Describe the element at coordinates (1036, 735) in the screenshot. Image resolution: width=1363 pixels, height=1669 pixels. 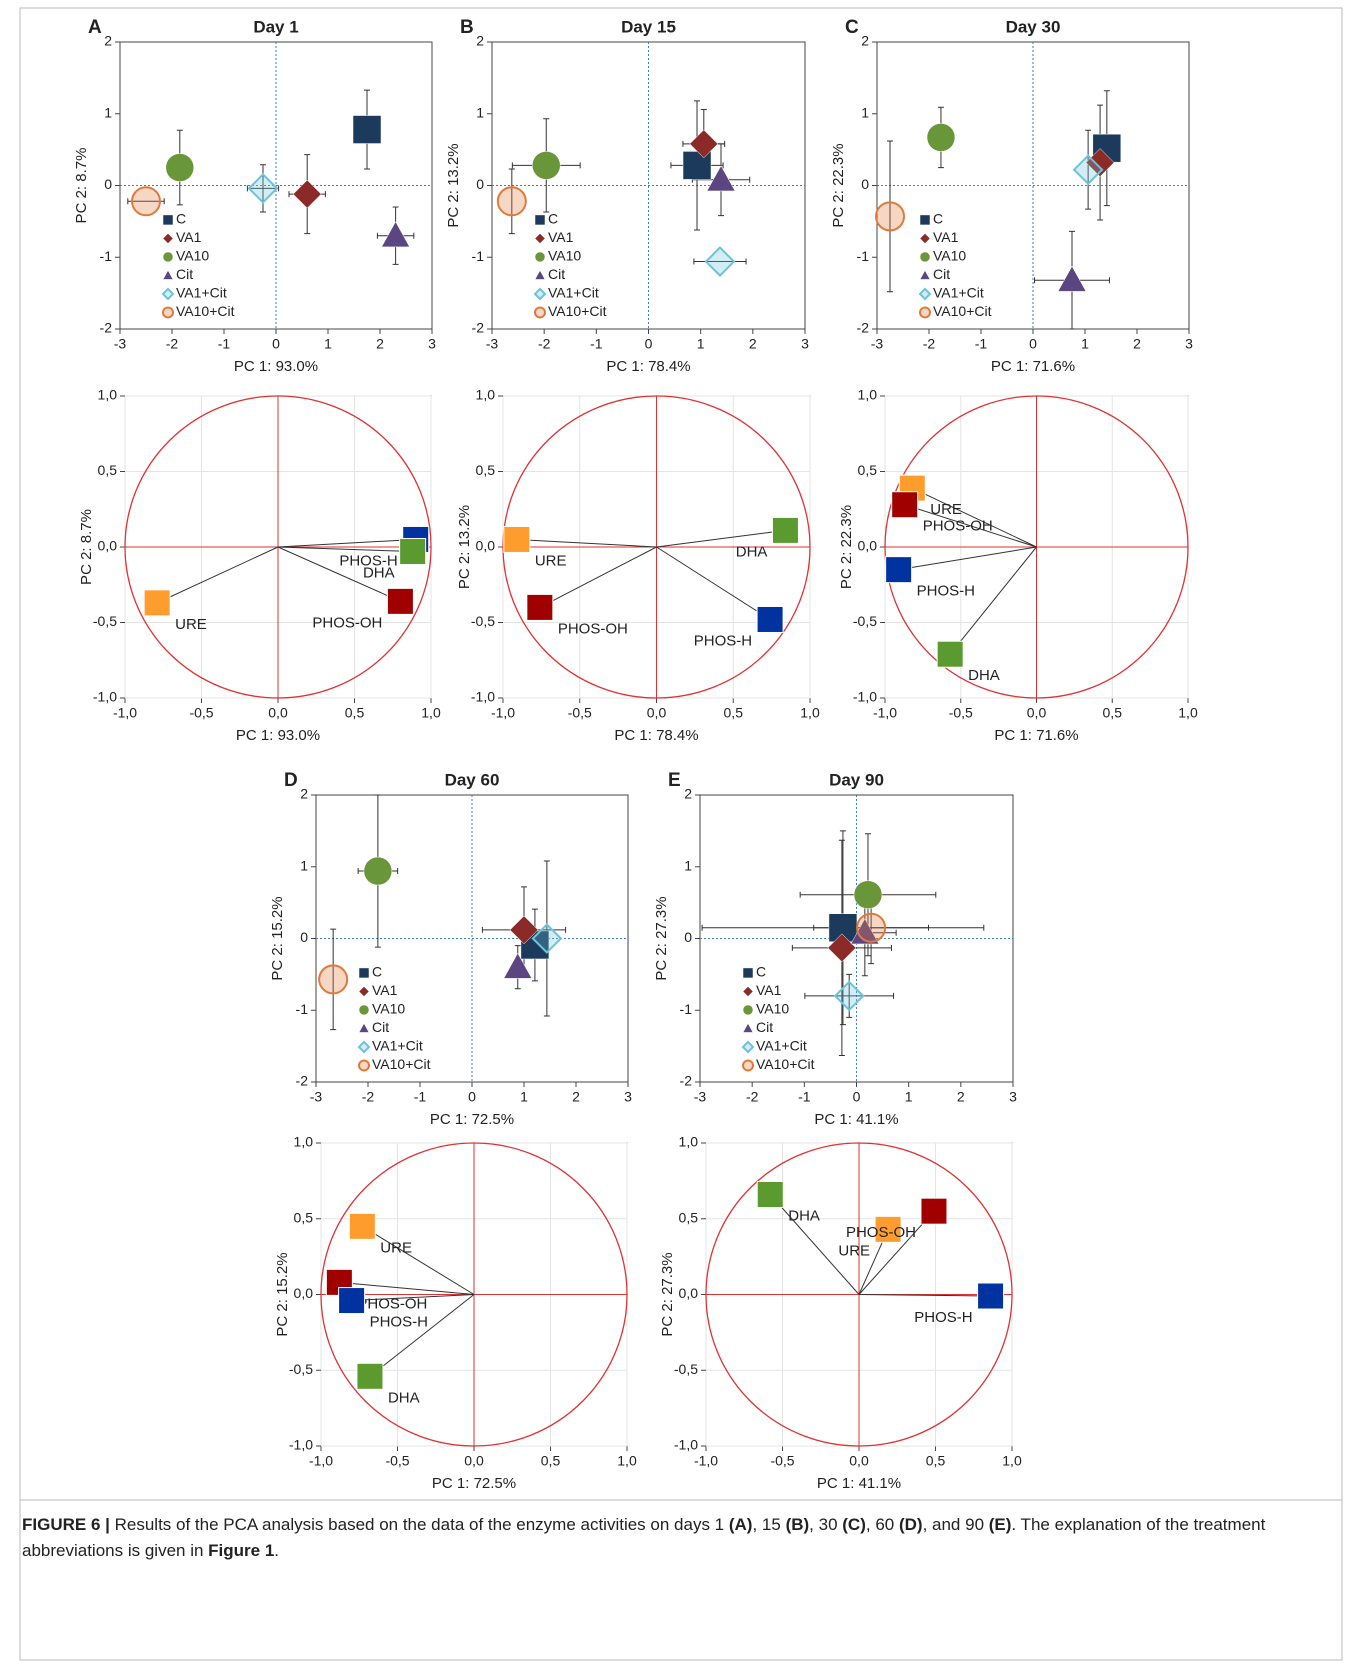
I see `x-axis-label: PC 1: 71.6%` at that location.